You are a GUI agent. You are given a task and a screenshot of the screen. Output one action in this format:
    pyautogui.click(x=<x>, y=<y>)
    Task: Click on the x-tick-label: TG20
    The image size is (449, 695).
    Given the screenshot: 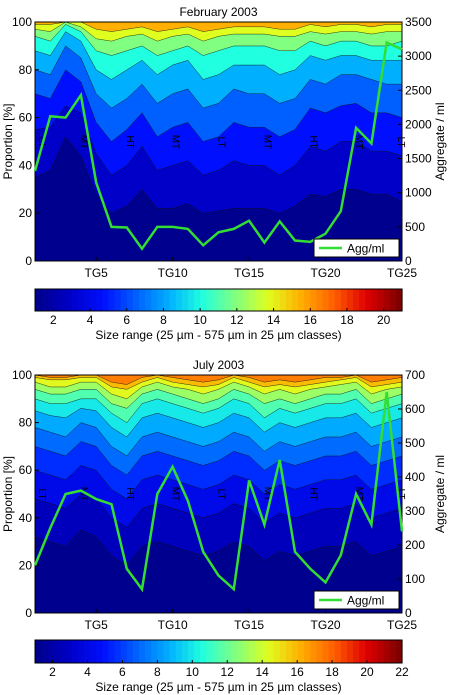 What is the action you would take?
    pyautogui.click(x=326, y=273)
    